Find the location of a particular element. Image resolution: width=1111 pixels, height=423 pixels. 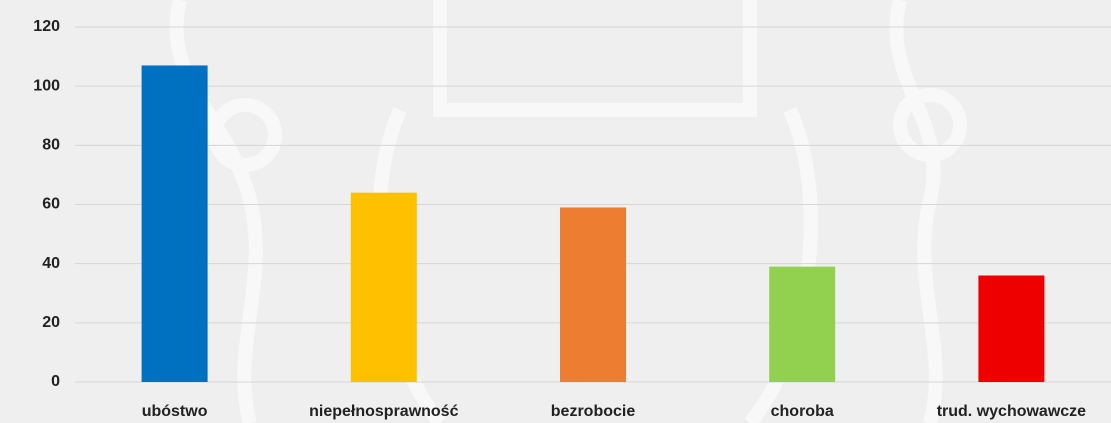

y-tick-label: 60 is located at coordinates (51, 204).